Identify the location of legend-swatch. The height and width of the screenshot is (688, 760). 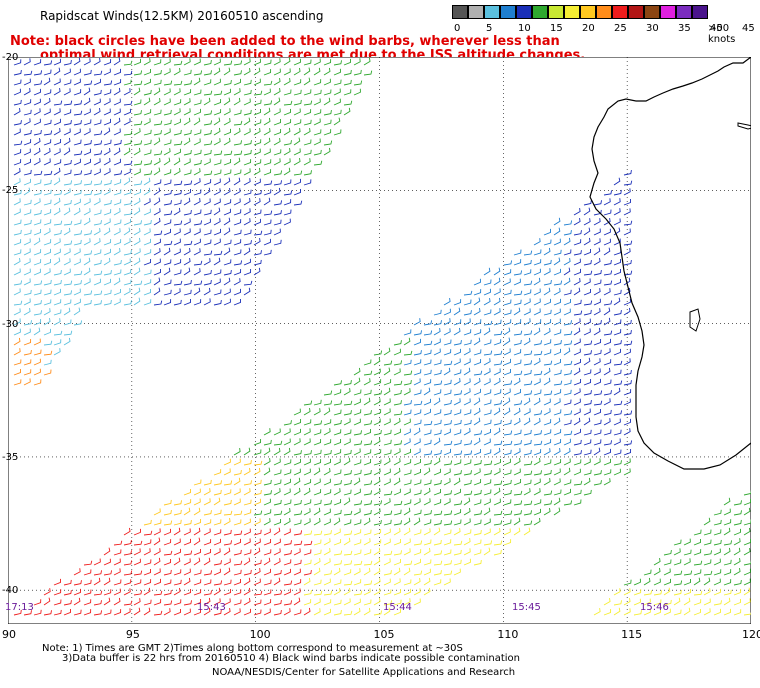
(460, 12).